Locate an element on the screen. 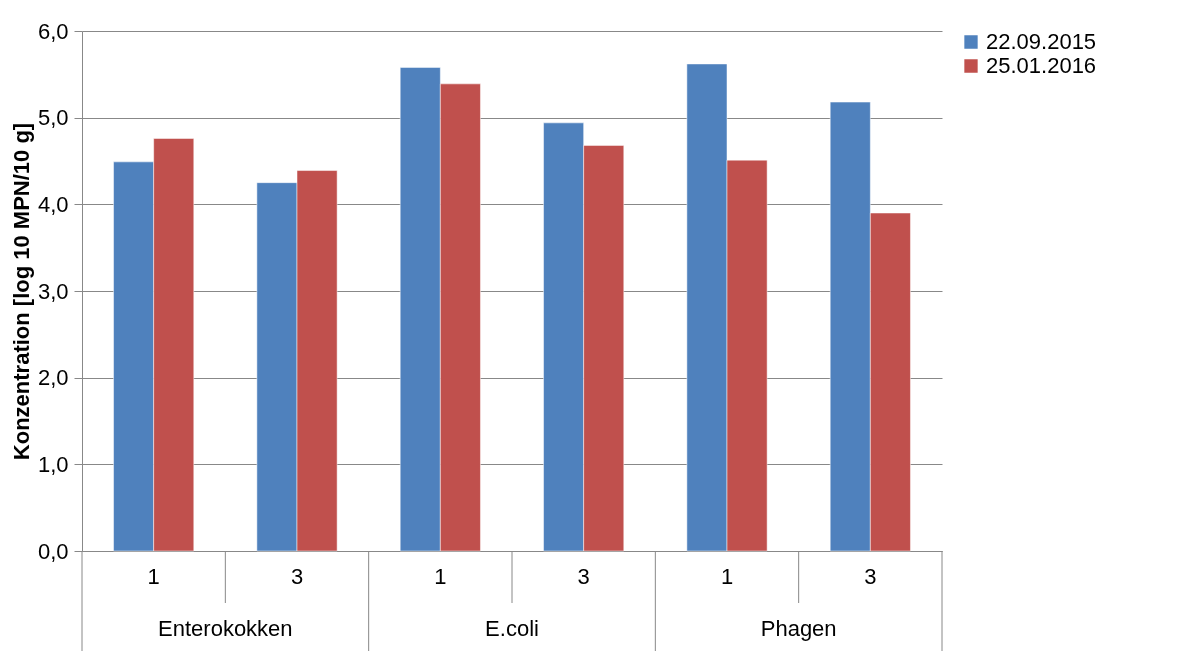  y-axis-title: Konzentration [log 10 MPN/10 g] is located at coordinates (21, 291).